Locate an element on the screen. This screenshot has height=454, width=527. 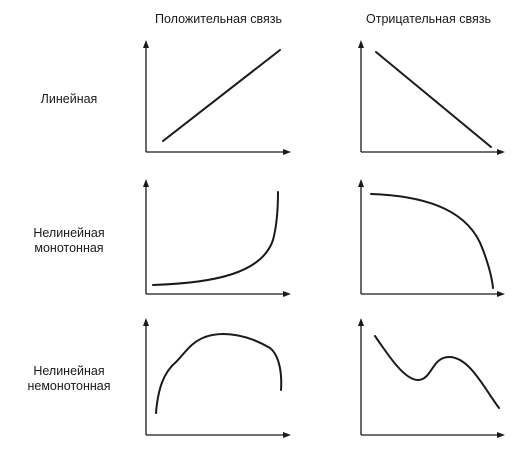
row-label-nonlinear-nonmonotonic: Нелинейная немонотонная is located at coordinates (69, 379).